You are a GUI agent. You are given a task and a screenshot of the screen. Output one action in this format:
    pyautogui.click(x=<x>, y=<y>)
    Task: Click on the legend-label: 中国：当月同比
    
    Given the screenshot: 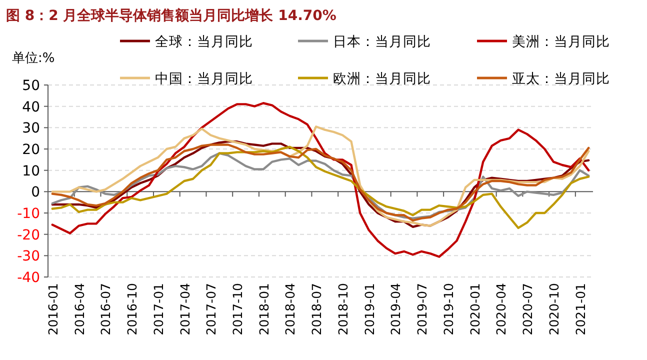 What is the action you would take?
    pyautogui.click(x=204, y=79)
    